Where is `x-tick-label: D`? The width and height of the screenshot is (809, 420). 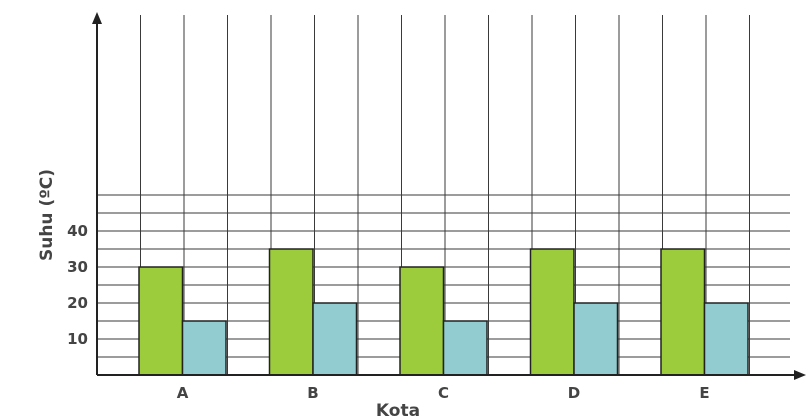
x-tick-label: D is located at coordinates (574, 393).